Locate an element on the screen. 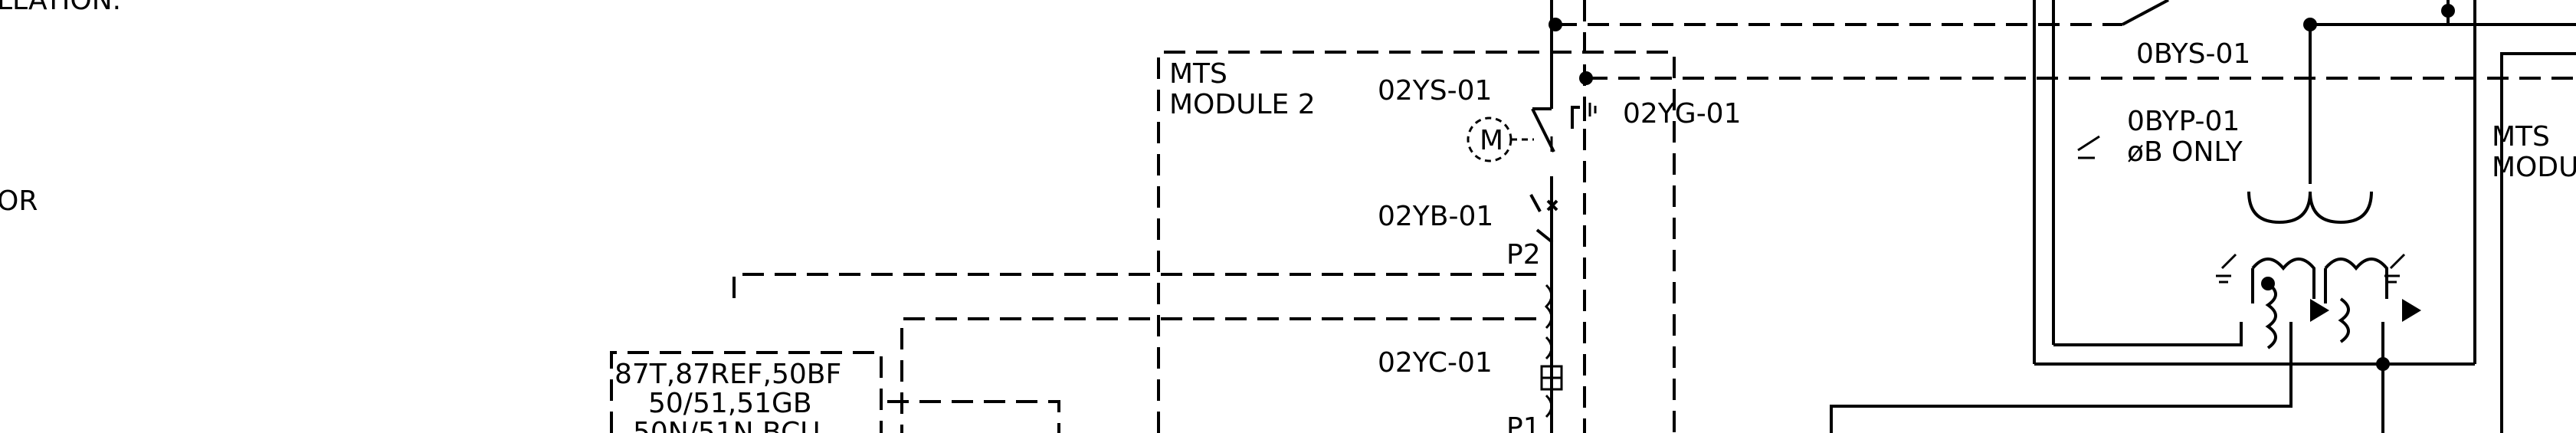  relay-box-line3: 50N/51N BCU is located at coordinates (727, 425).